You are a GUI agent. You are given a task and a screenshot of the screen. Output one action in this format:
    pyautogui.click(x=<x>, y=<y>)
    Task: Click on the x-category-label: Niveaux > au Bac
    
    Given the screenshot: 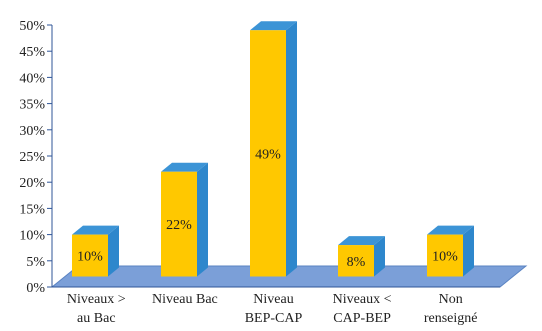 What is the action you would take?
    pyautogui.click(x=96, y=309)
    